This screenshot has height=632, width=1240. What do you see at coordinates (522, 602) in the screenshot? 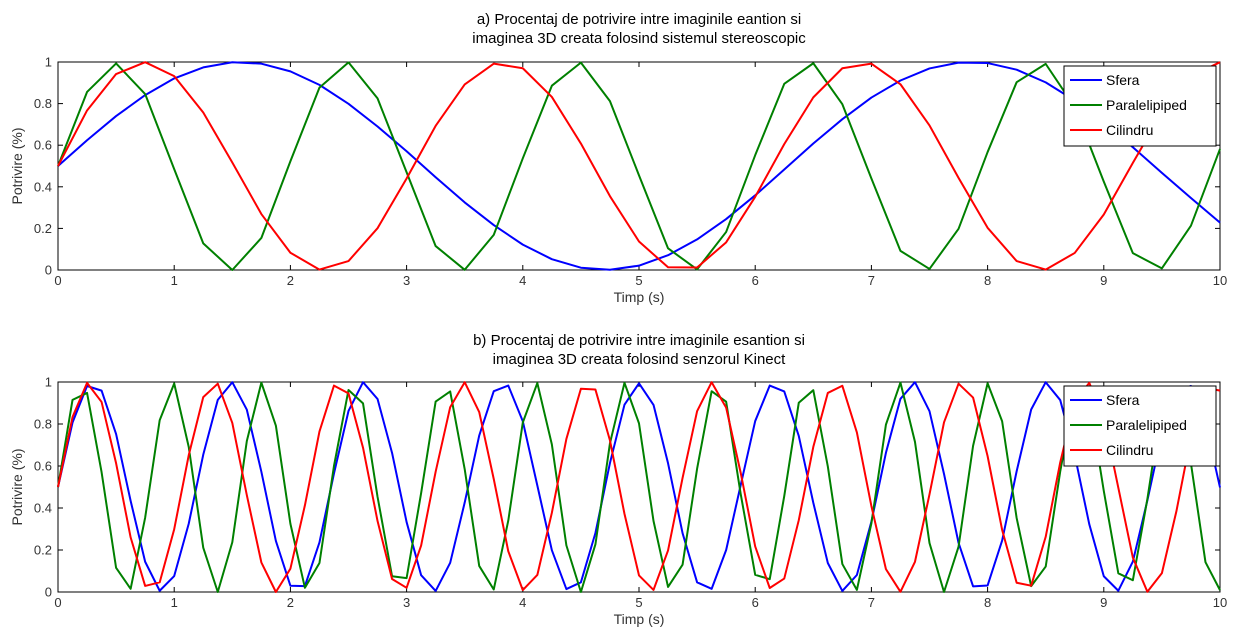
I see `subplot-b-x-tick-4: 4` at bounding box center [522, 602].